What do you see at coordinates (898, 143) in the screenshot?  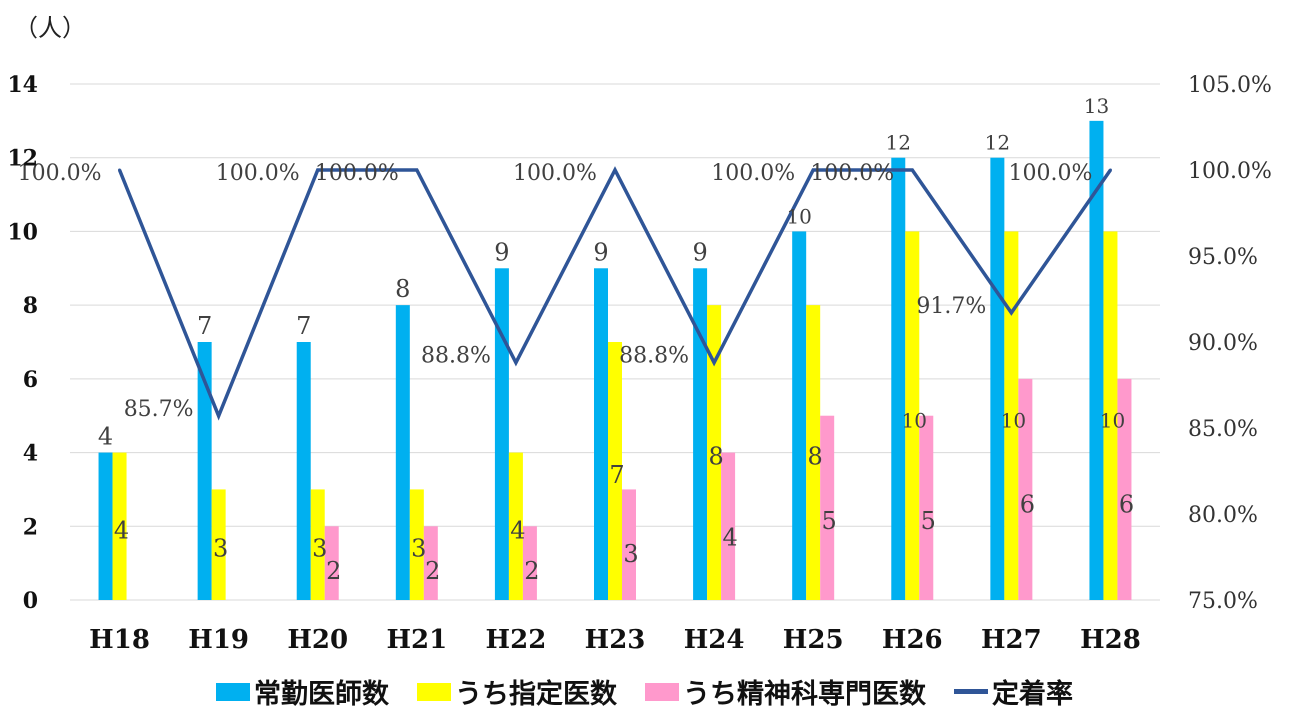 I see `bar-data-label: 12` at bounding box center [898, 143].